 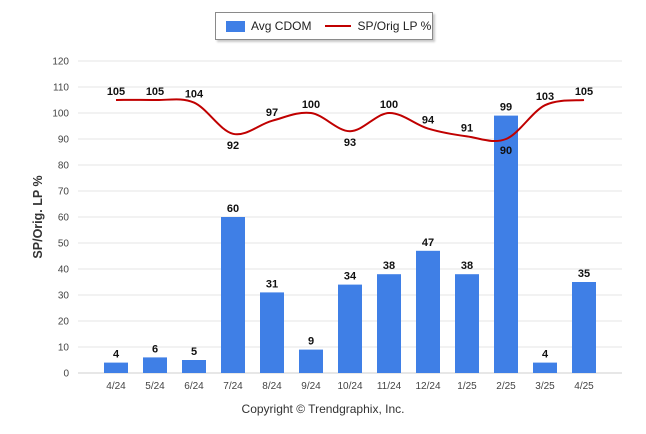 I want to click on line-data-label: 90, so click(x=506, y=151).